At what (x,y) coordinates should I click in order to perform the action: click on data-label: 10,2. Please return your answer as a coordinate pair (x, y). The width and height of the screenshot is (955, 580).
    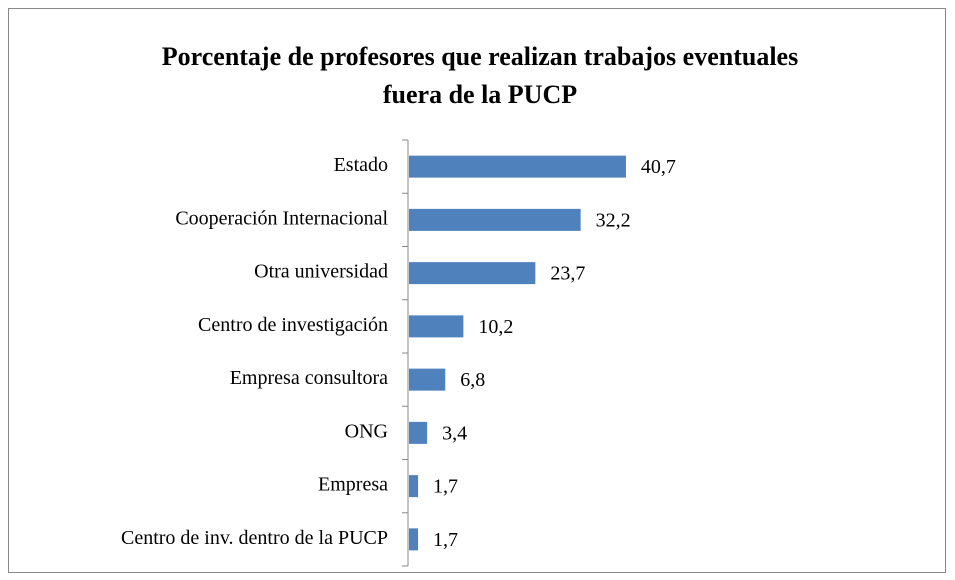
    Looking at the image, I should click on (495, 327).